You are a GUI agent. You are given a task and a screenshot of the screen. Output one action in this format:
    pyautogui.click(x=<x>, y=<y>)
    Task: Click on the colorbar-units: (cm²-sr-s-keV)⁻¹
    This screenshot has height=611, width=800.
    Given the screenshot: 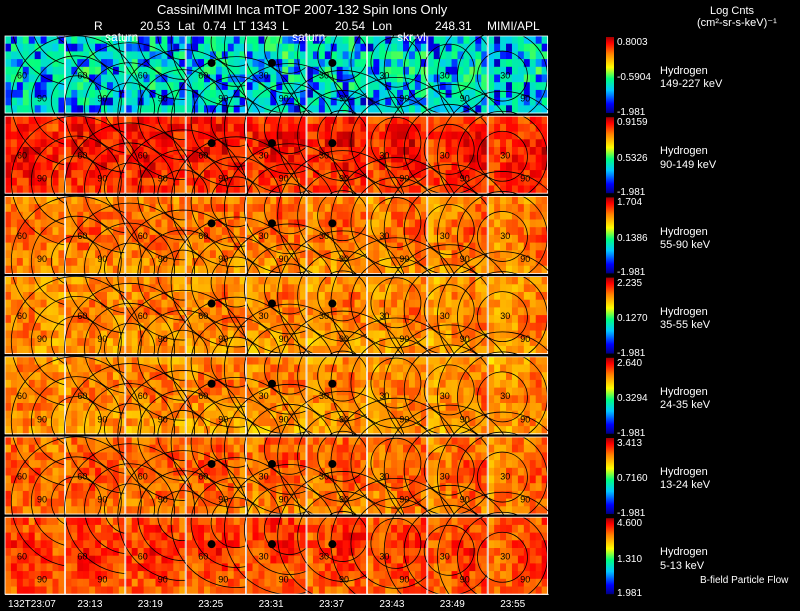 What is the action you would take?
    pyautogui.click(x=737, y=23)
    